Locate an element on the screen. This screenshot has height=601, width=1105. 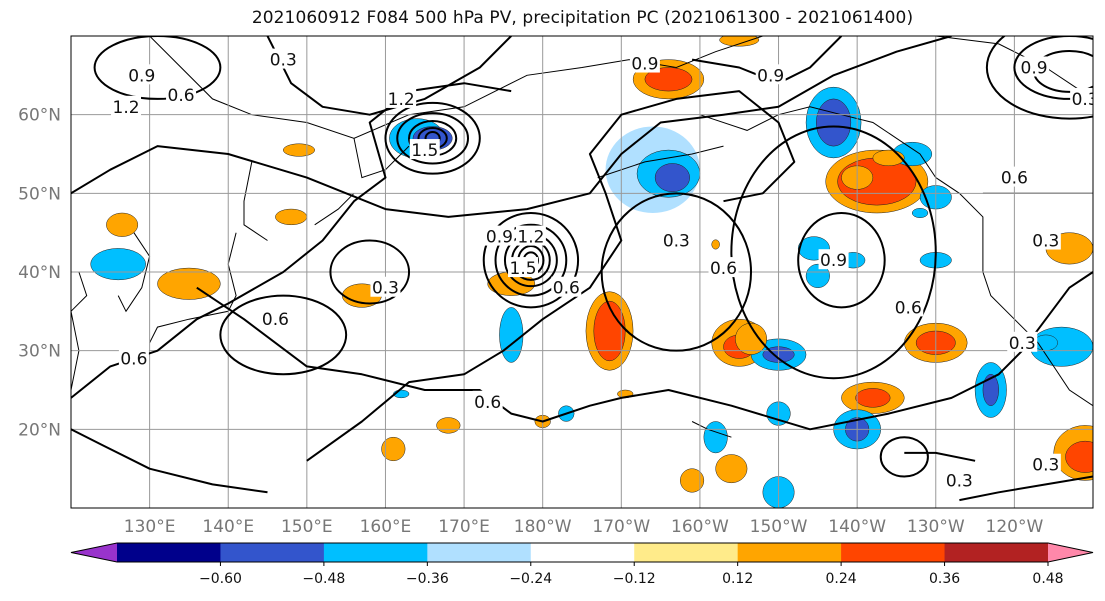
lon-tick-label: 160°W is located at coordinates (700, 527).